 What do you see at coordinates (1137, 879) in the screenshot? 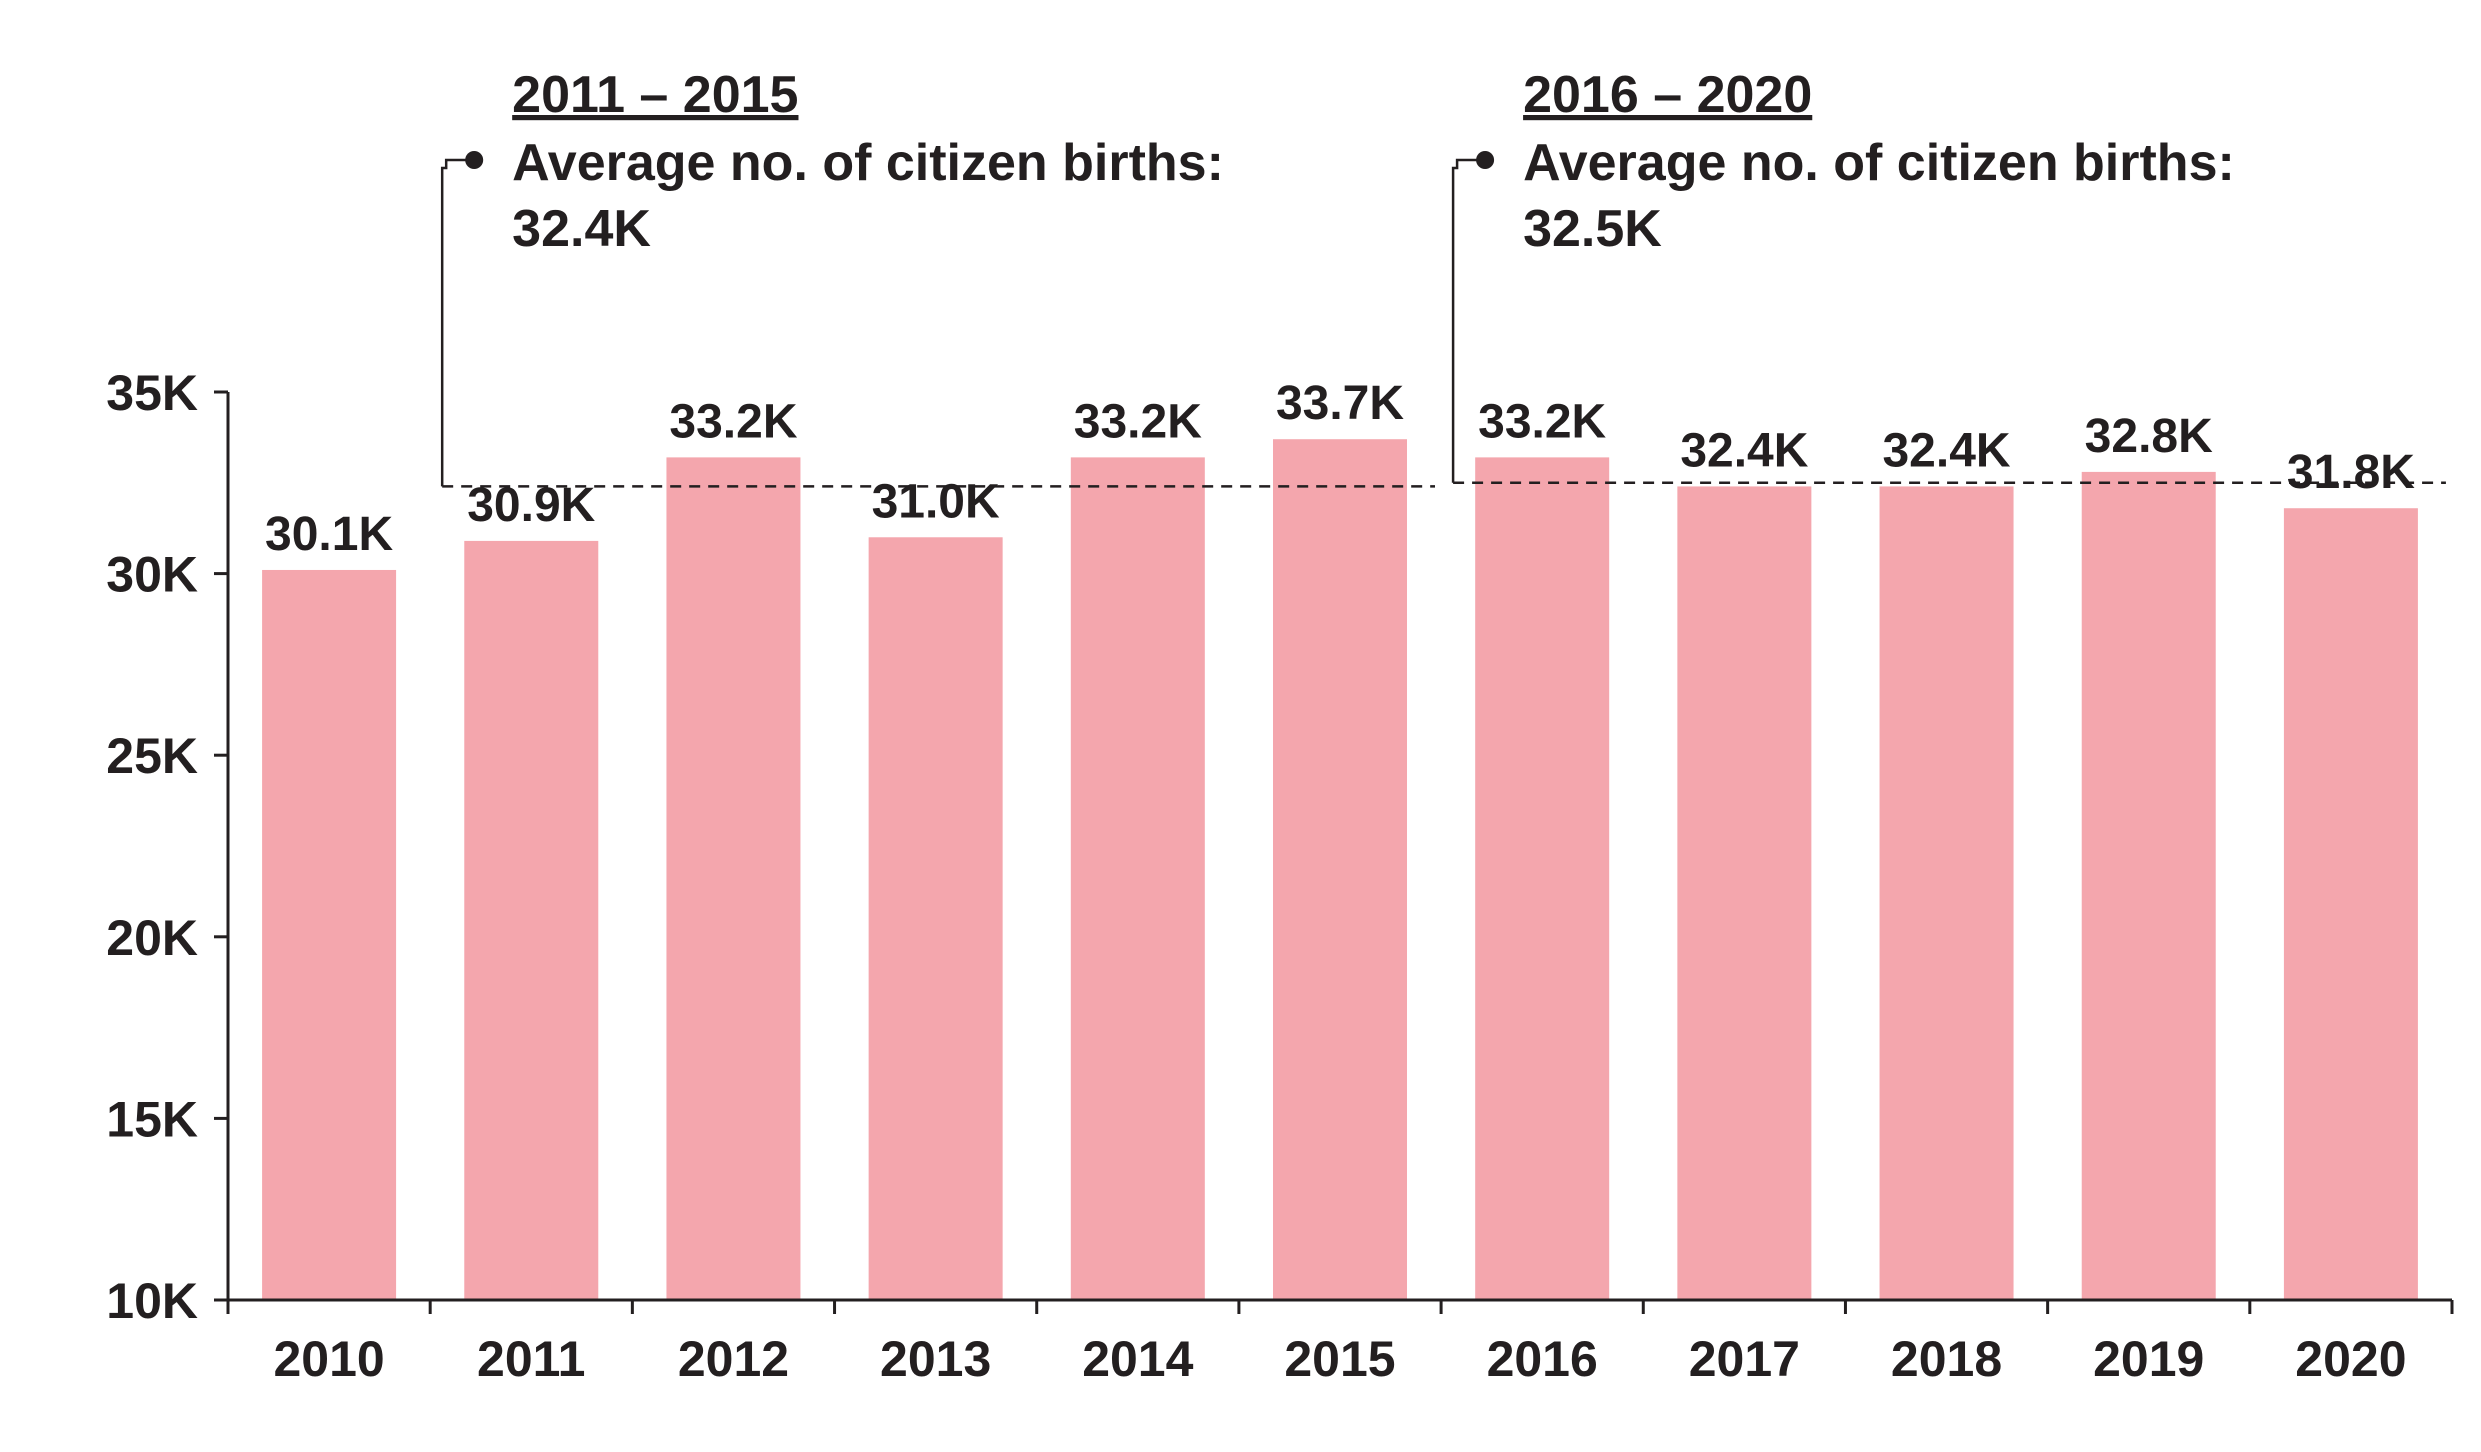
I see `bar-2014` at bounding box center [1137, 879].